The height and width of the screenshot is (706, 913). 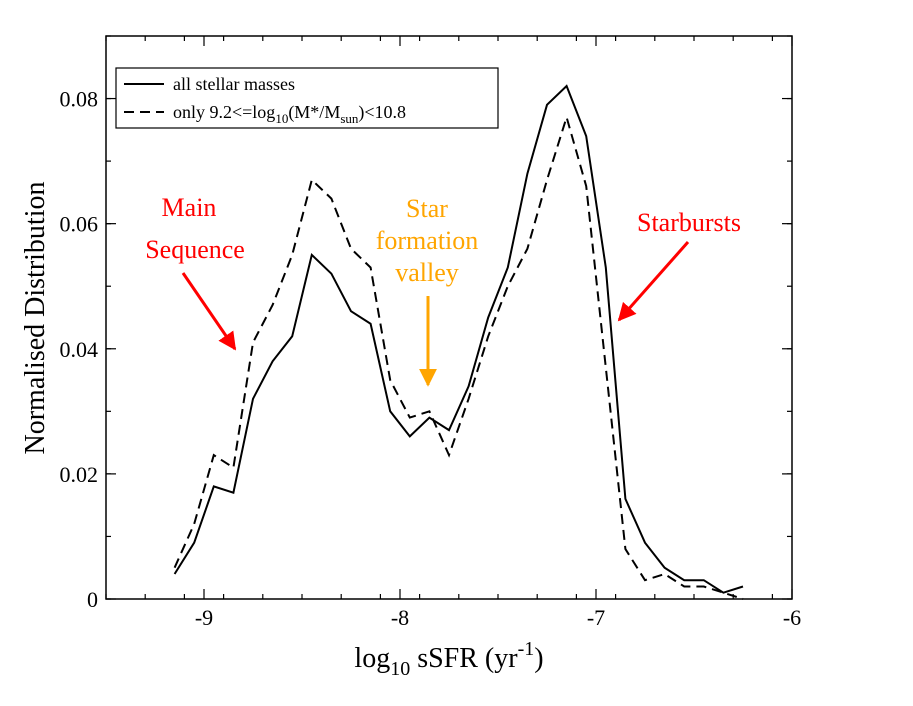 I want to click on y-tick-label: 0, so click(x=92, y=599).